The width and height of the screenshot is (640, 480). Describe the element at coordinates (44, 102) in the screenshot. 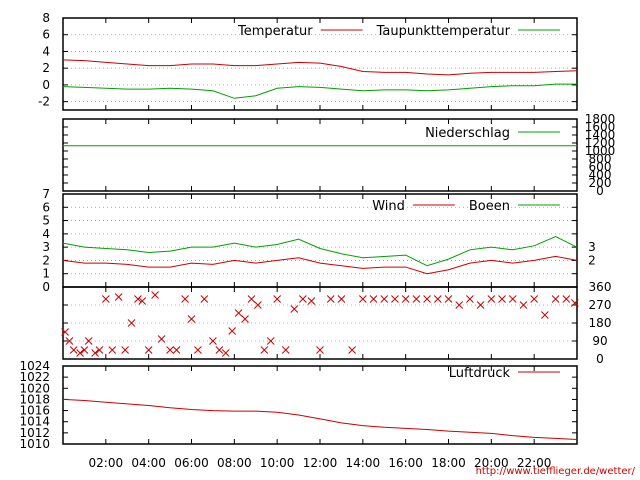

I see `y-tick-label: -2` at that location.